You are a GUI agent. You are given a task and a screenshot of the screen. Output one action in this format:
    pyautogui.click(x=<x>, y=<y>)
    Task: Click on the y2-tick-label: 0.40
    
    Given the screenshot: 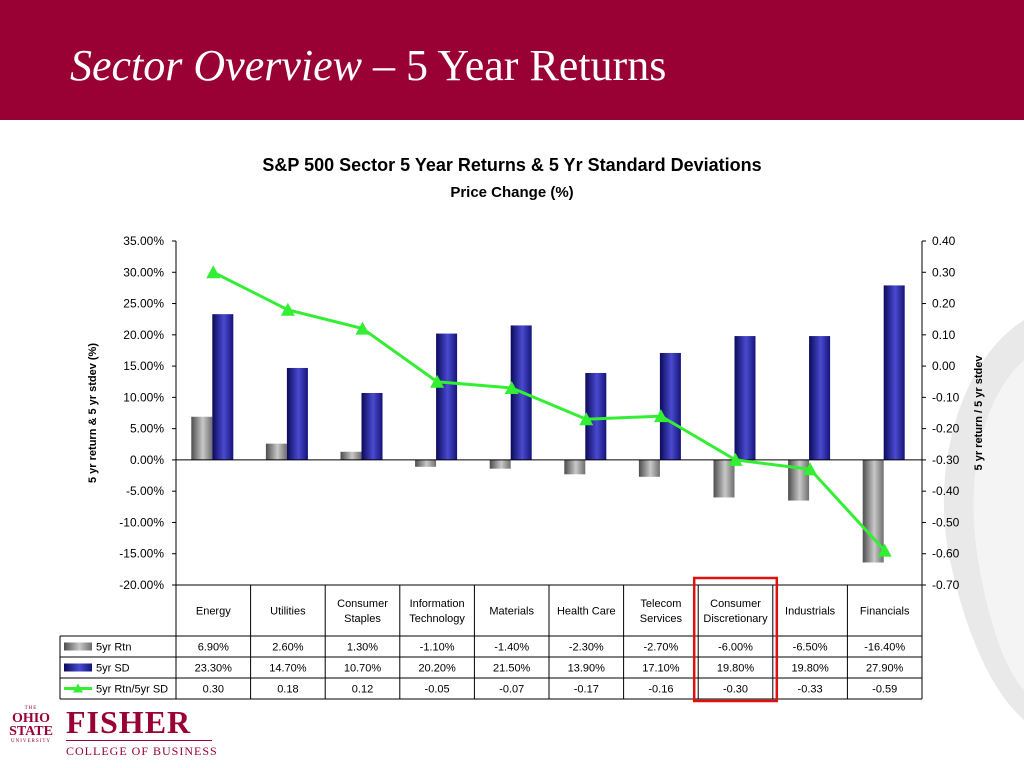 What is the action you would take?
    pyautogui.click(x=944, y=241)
    